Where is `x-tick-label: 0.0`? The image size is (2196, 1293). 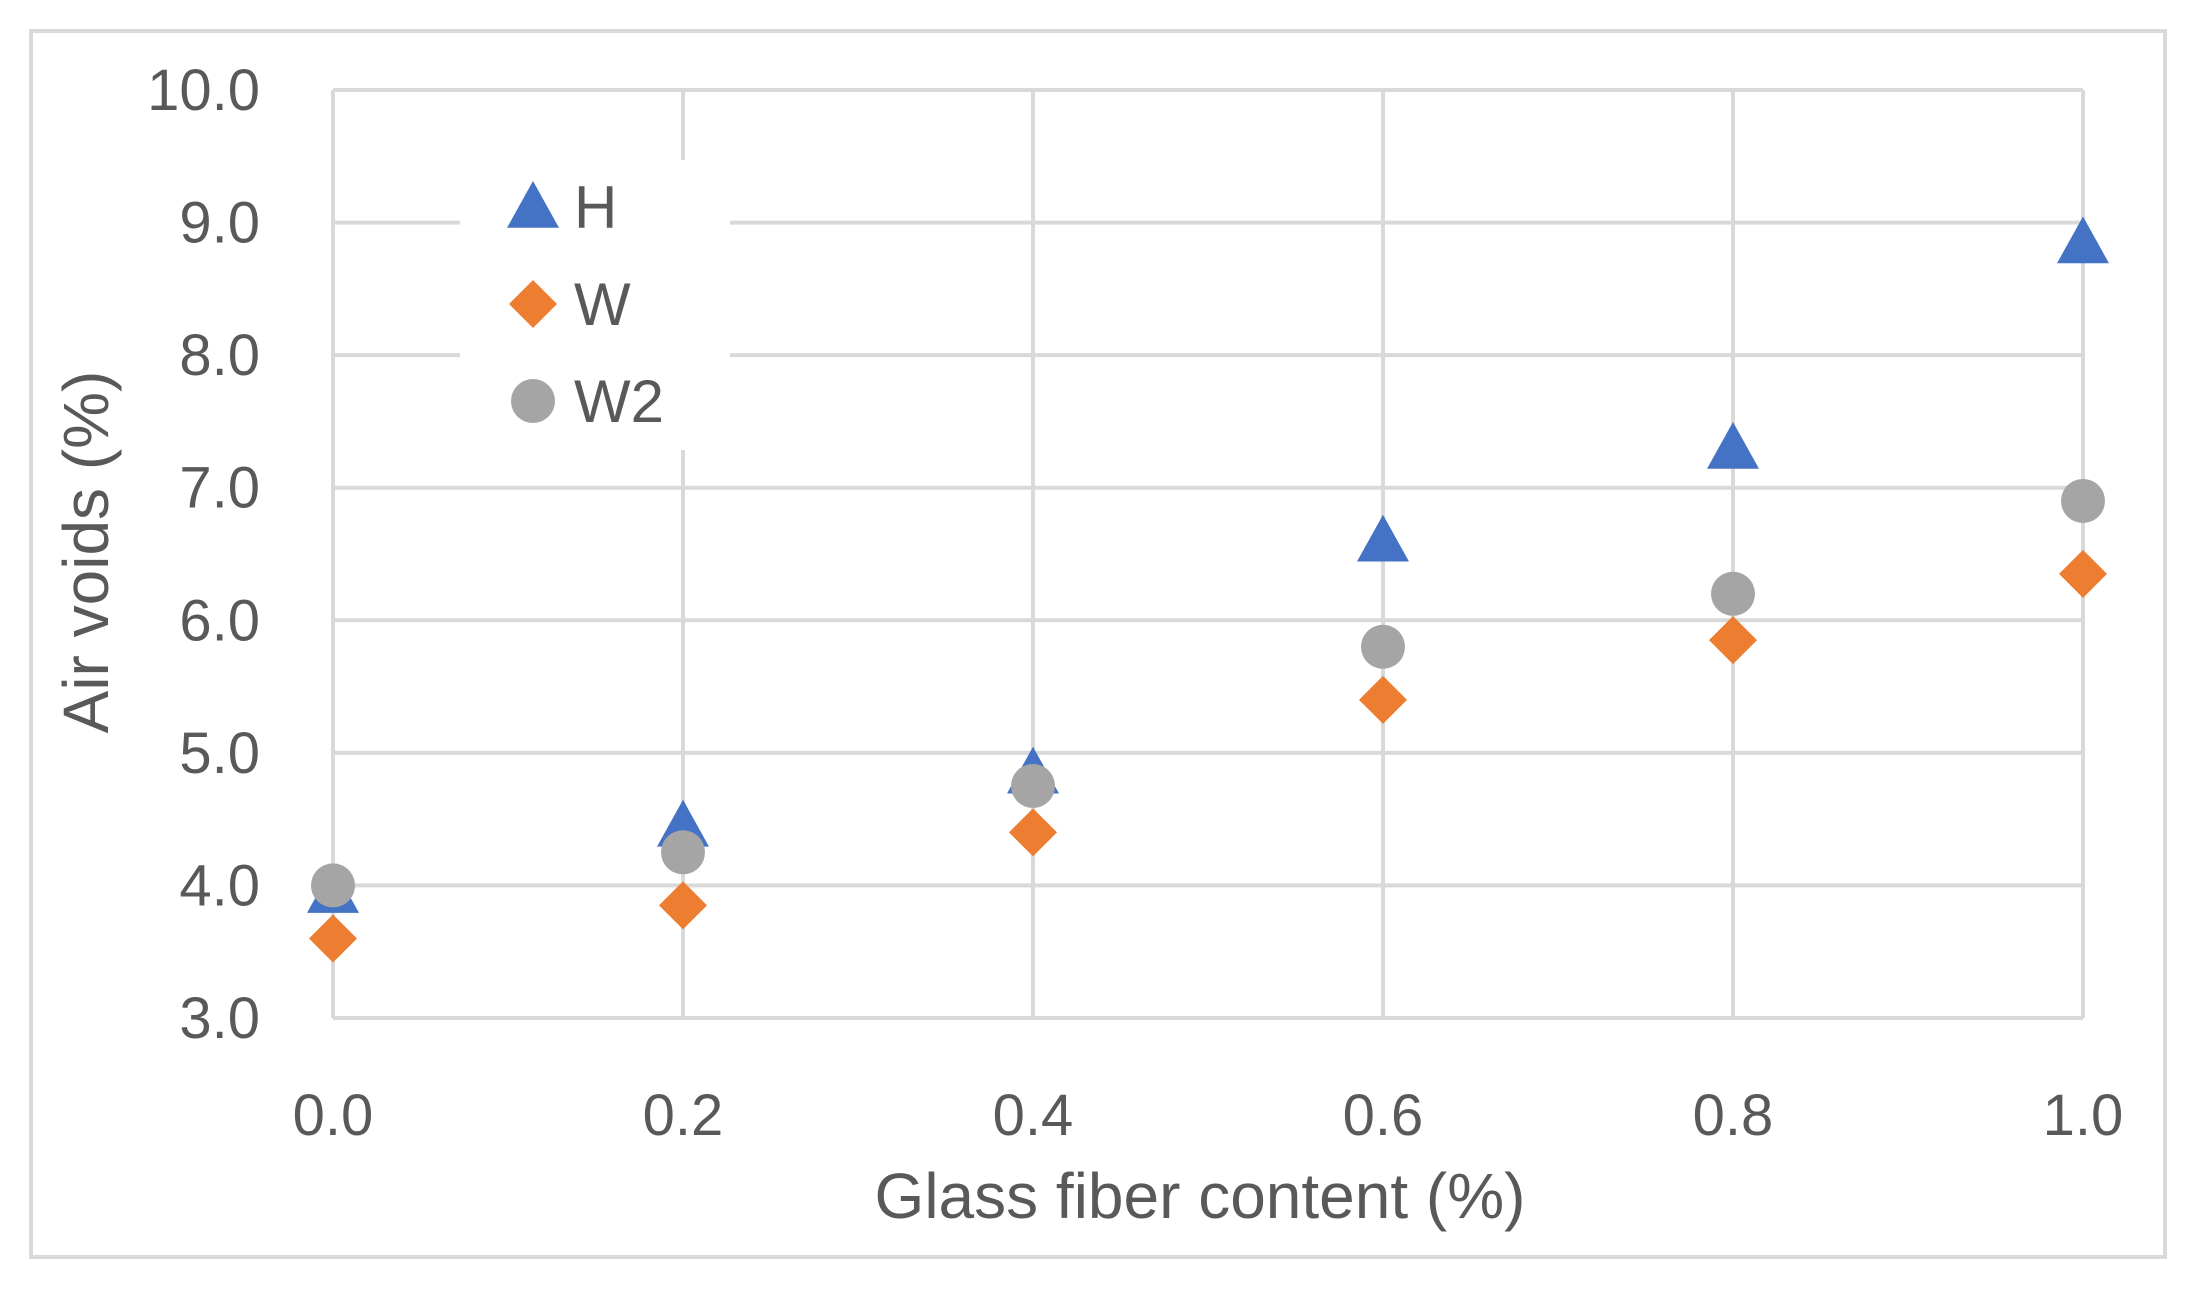
x-tick-label: 0.0 is located at coordinates (333, 1115).